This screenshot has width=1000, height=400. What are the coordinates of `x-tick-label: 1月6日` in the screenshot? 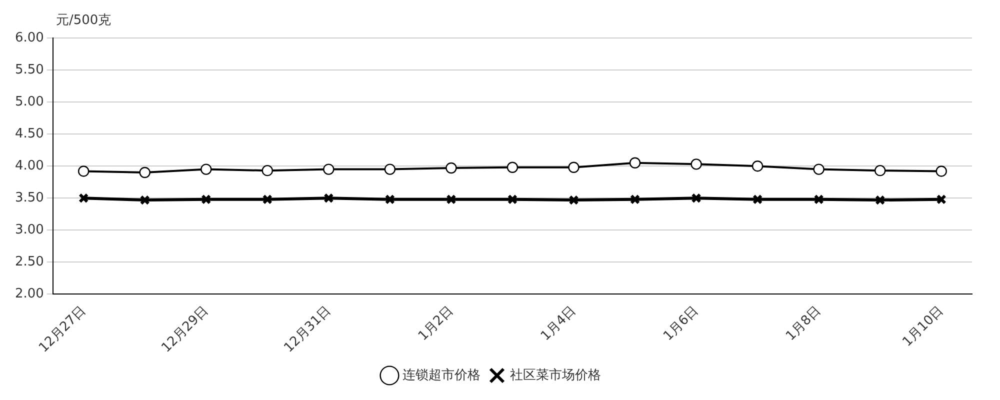 It's located at (681, 323).